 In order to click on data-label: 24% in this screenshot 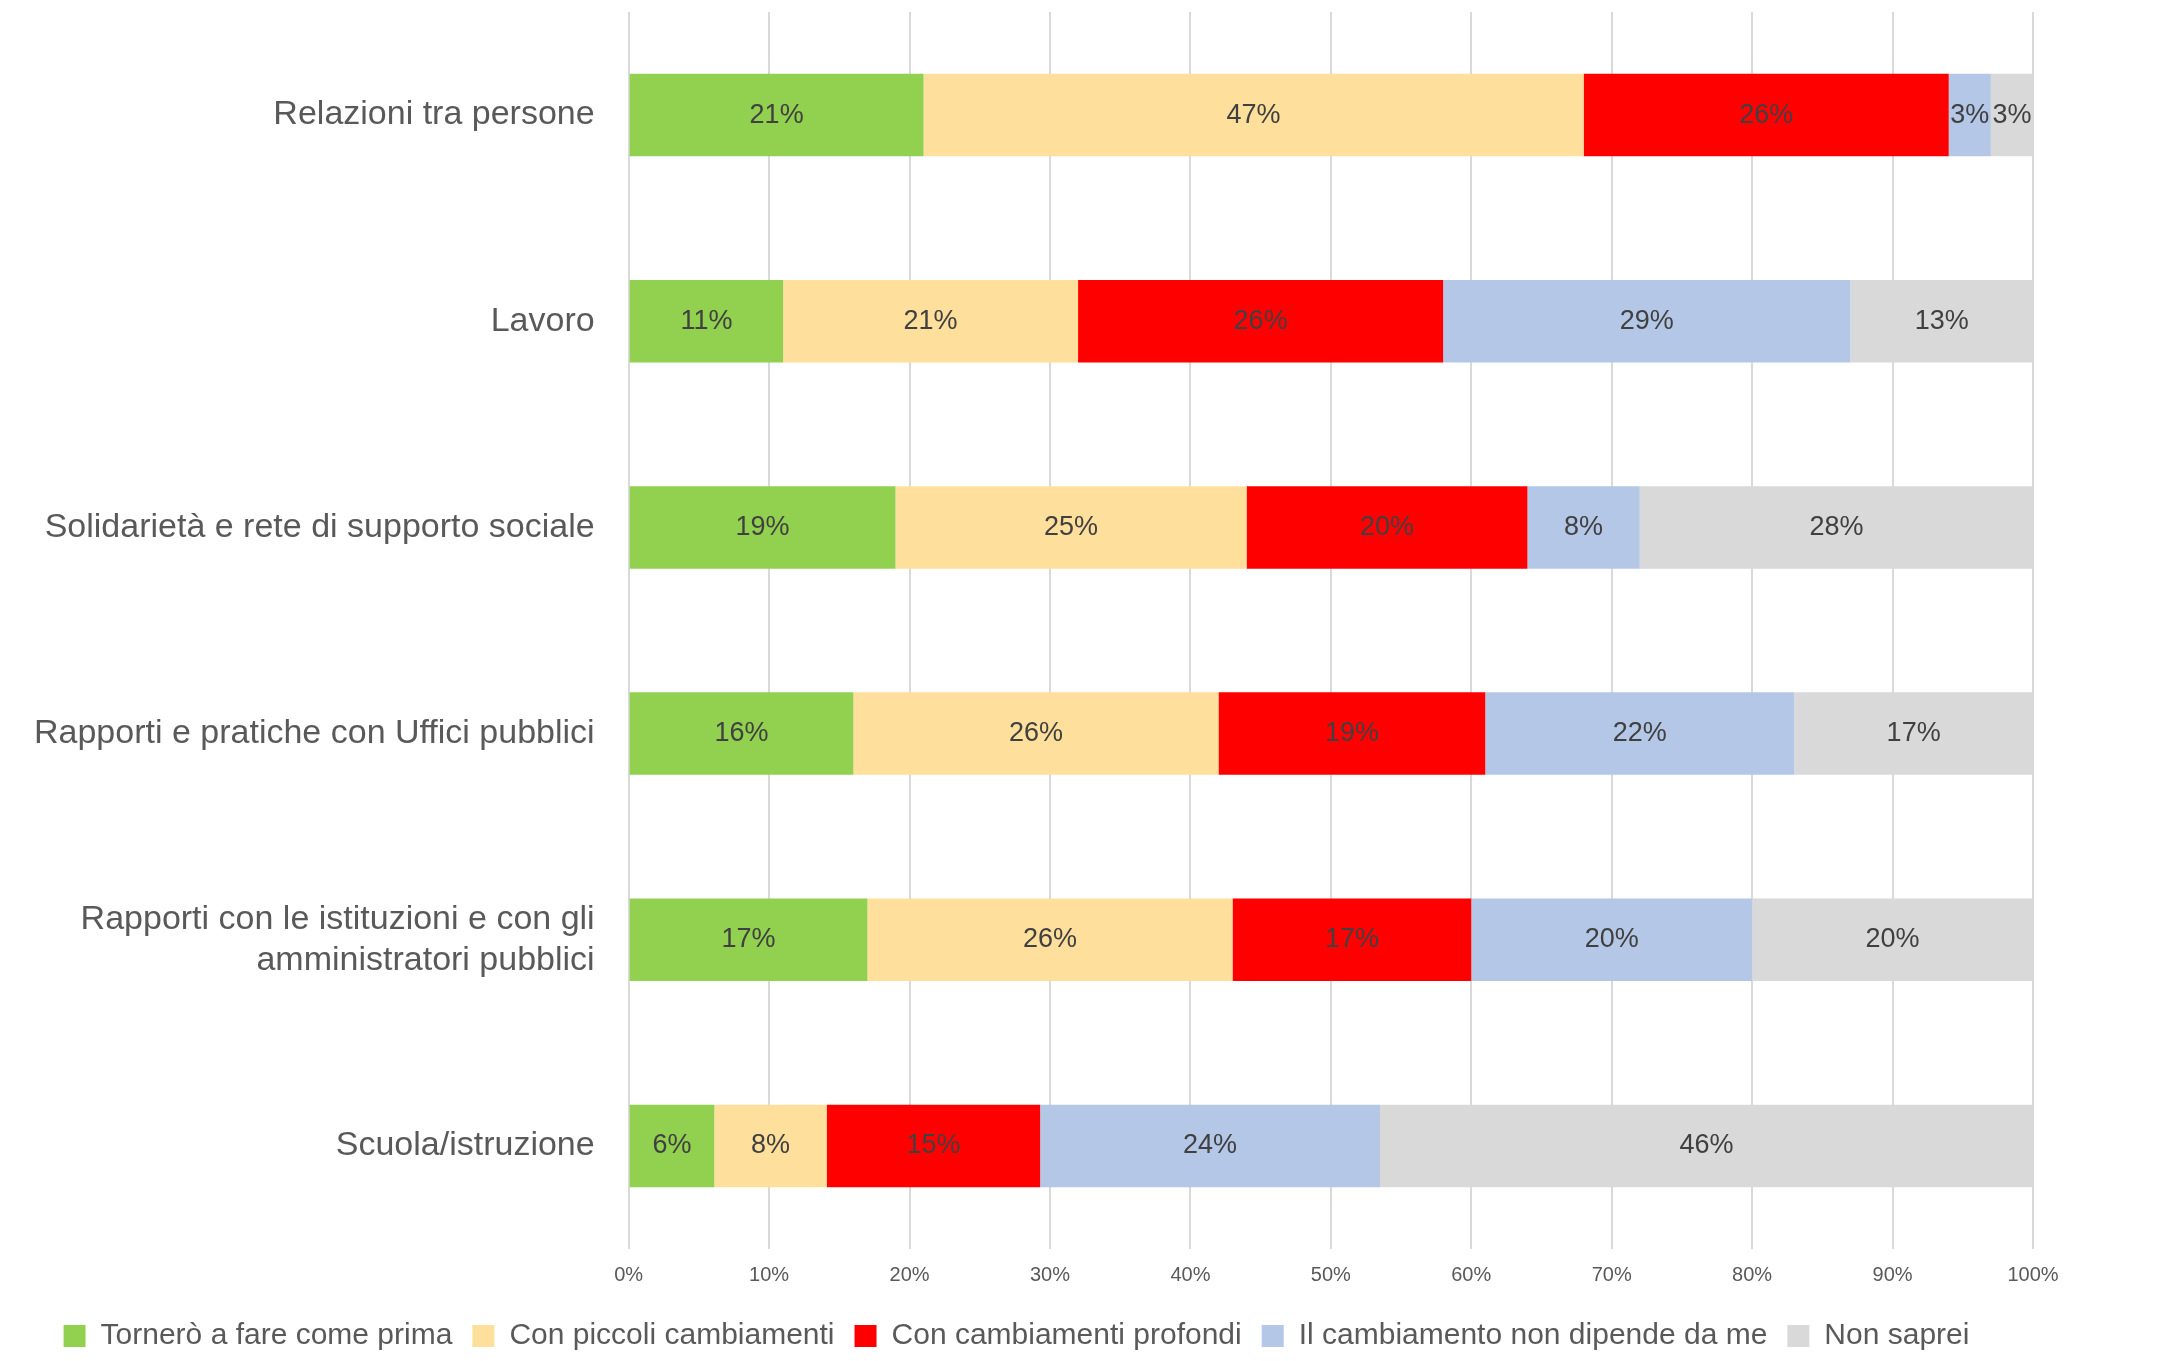, I will do `click(1210, 1144)`.